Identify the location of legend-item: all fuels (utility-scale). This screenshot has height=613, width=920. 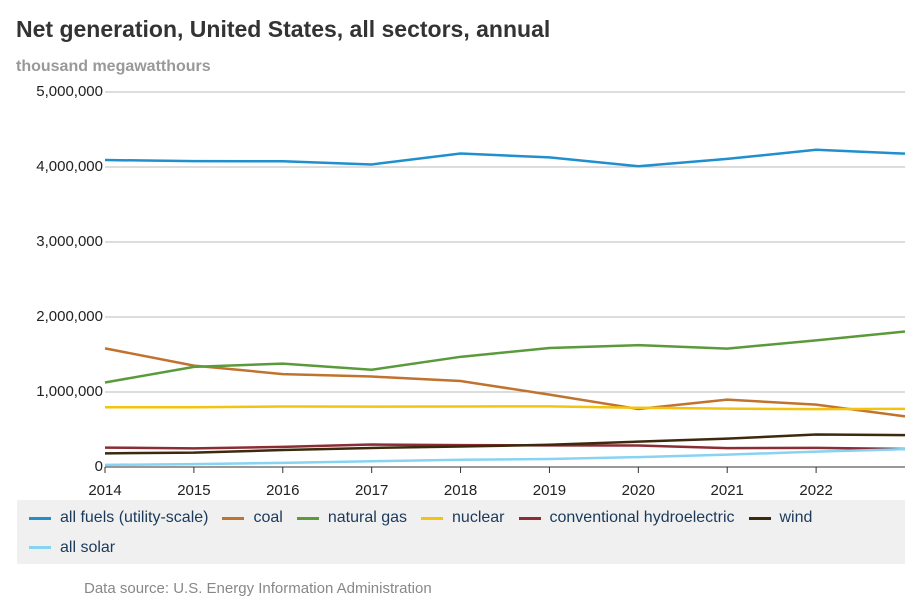
(118, 518).